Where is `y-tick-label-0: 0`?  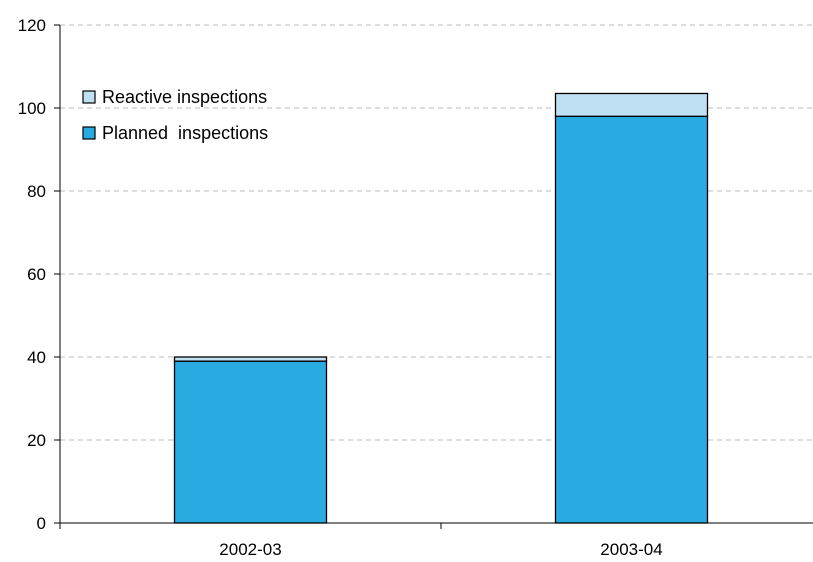
y-tick-label-0: 0 is located at coordinates (41, 523).